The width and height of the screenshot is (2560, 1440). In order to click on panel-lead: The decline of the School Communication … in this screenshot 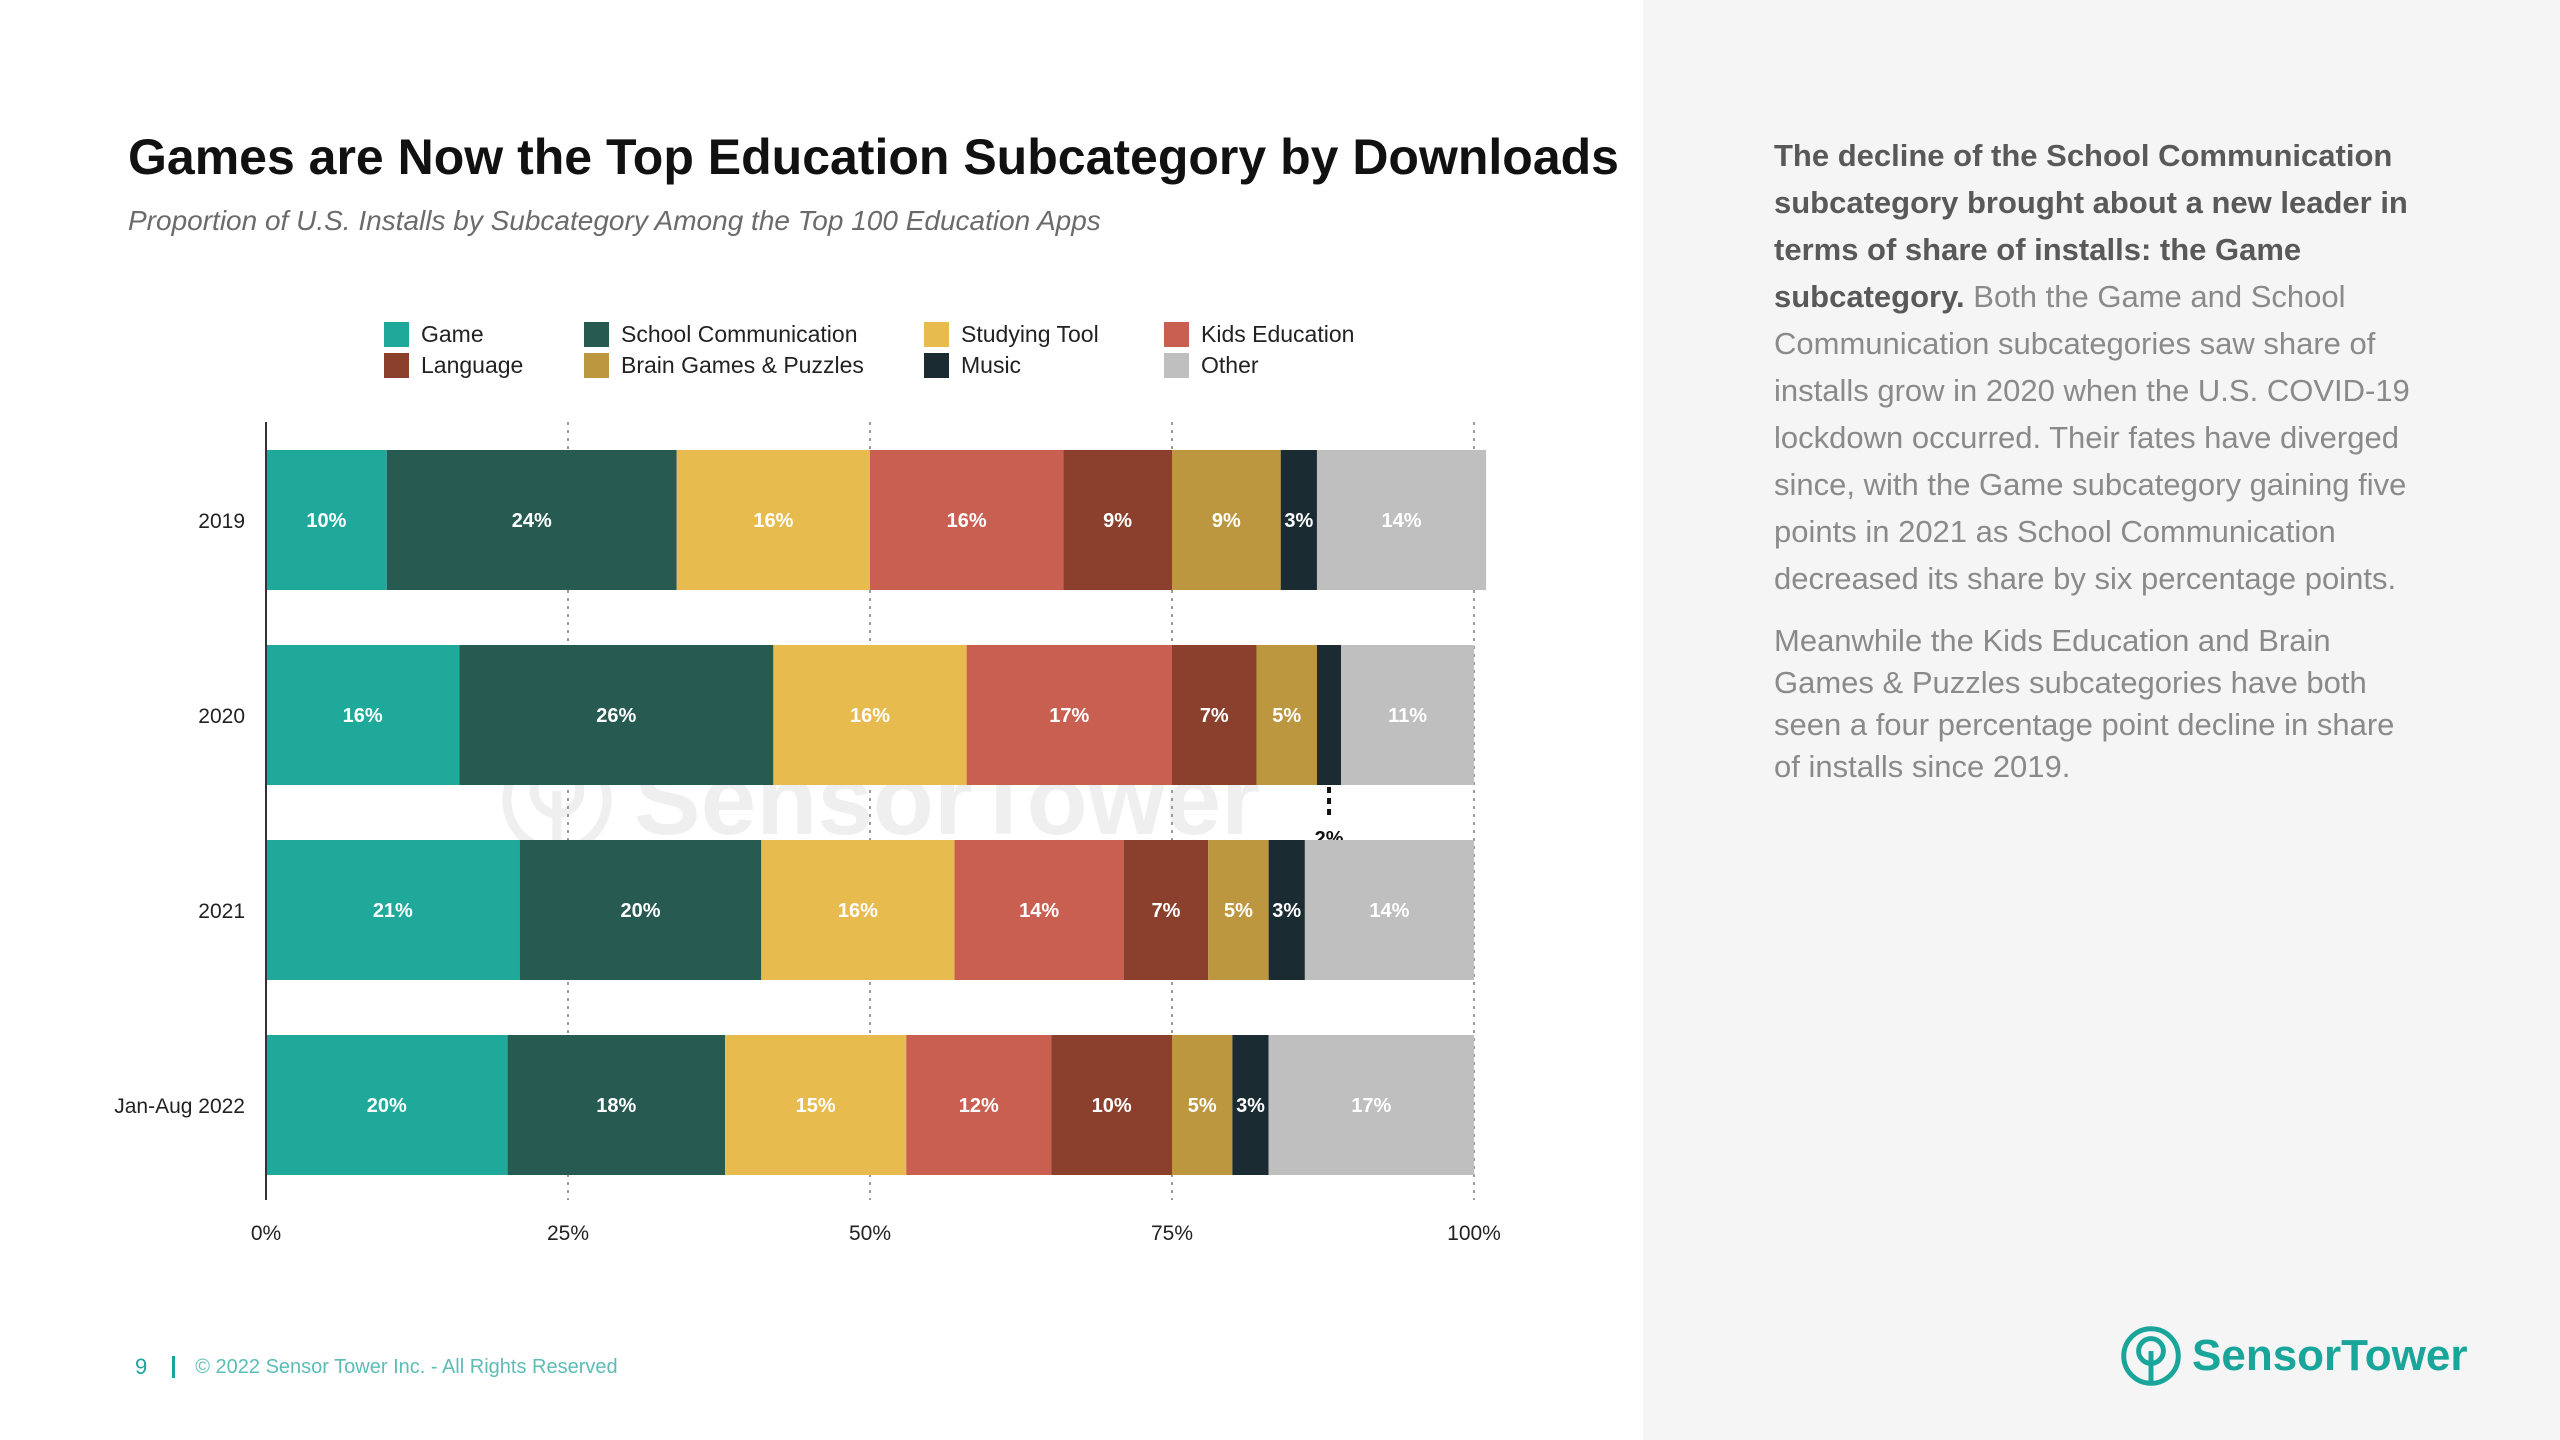, I will do `click(2091, 226)`.